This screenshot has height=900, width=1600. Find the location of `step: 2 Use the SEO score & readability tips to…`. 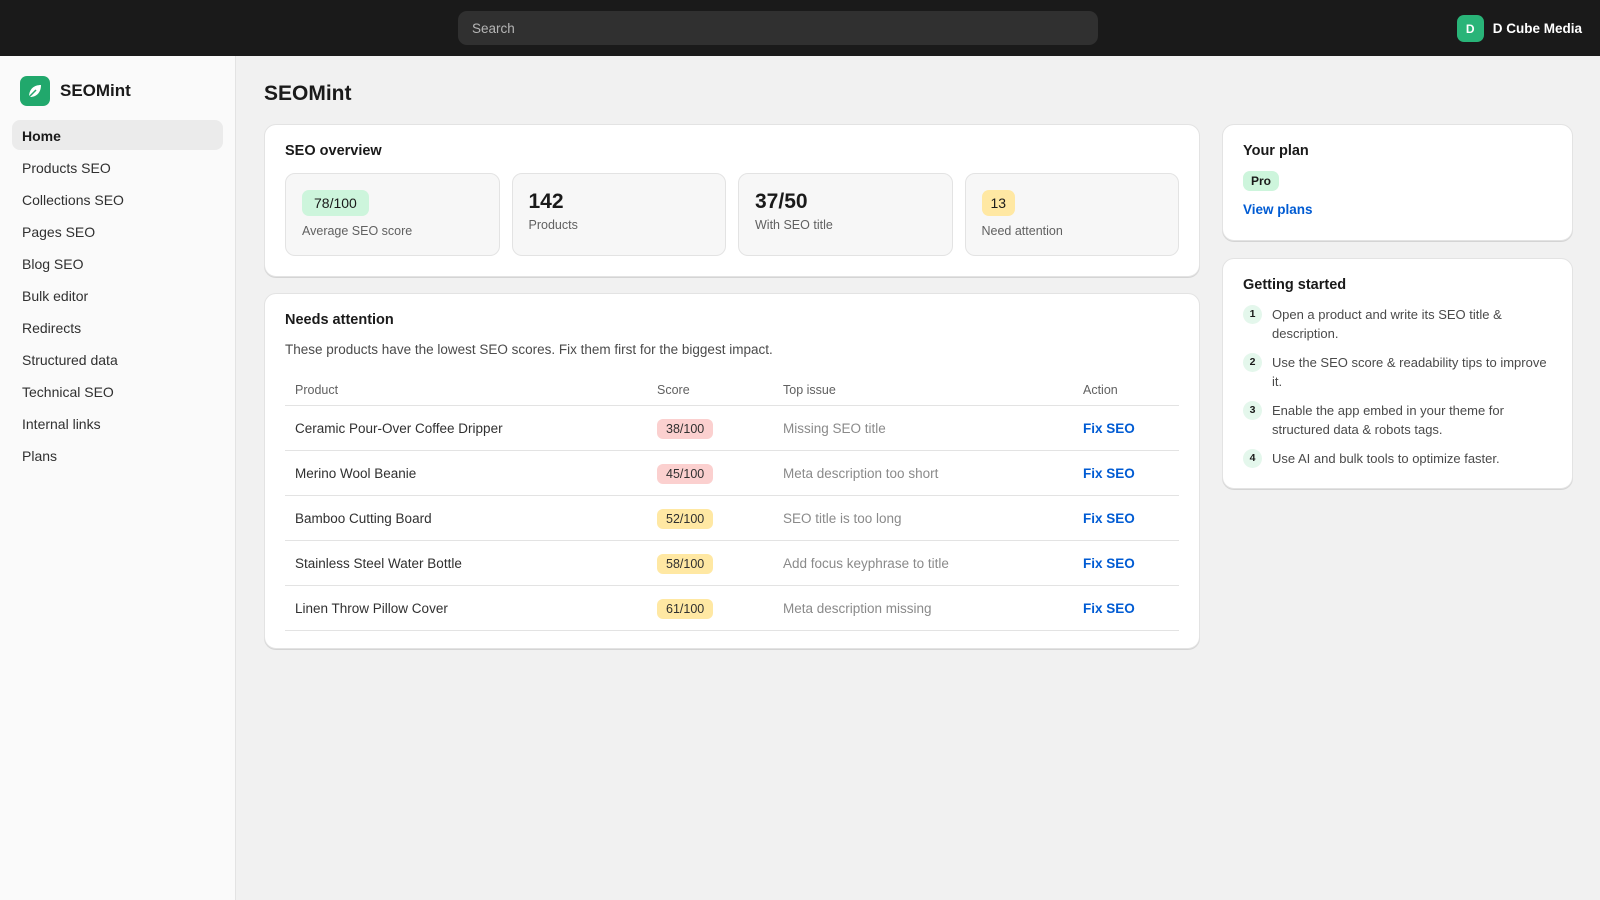

step: 2 Use the SEO score & readability tips to… is located at coordinates (1397, 372).